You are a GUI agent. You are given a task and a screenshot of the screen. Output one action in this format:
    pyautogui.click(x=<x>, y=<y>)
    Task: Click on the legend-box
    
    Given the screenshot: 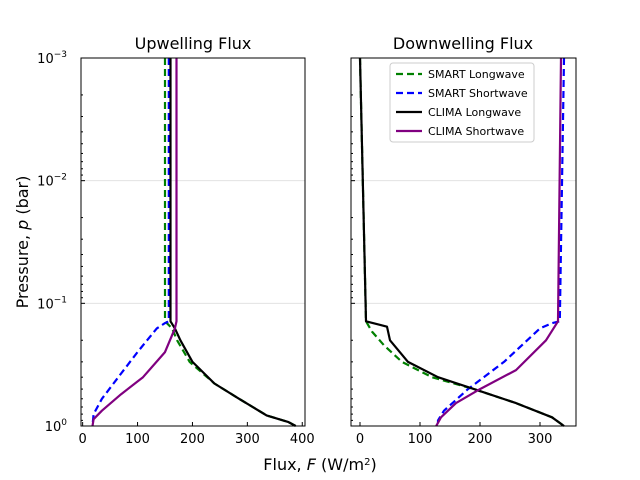 What is the action you would take?
    pyautogui.click(x=462, y=102)
    